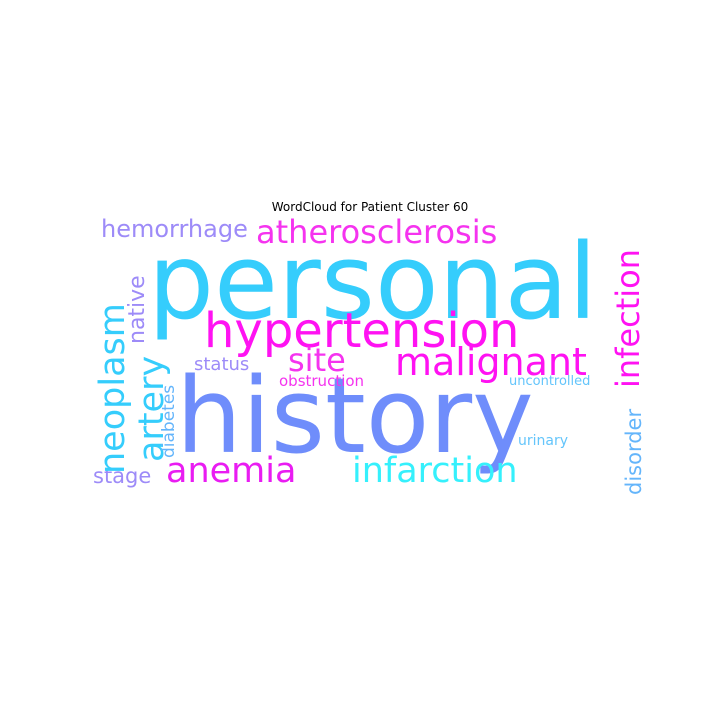 The width and height of the screenshot is (720, 720). Describe the element at coordinates (169, 421) in the screenshot. I see `word-diabetes: diabetes` at that location.